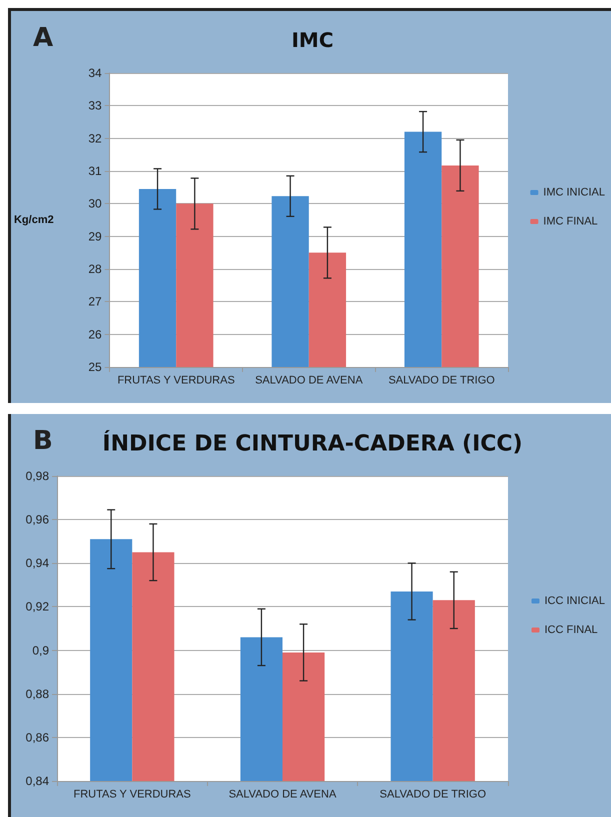 Image resolution: width=611 pixels, height=817 pixels. Describe the element at coordinates (95, 301) in the screenshot. I see `y-tick-label: 27` at that location.